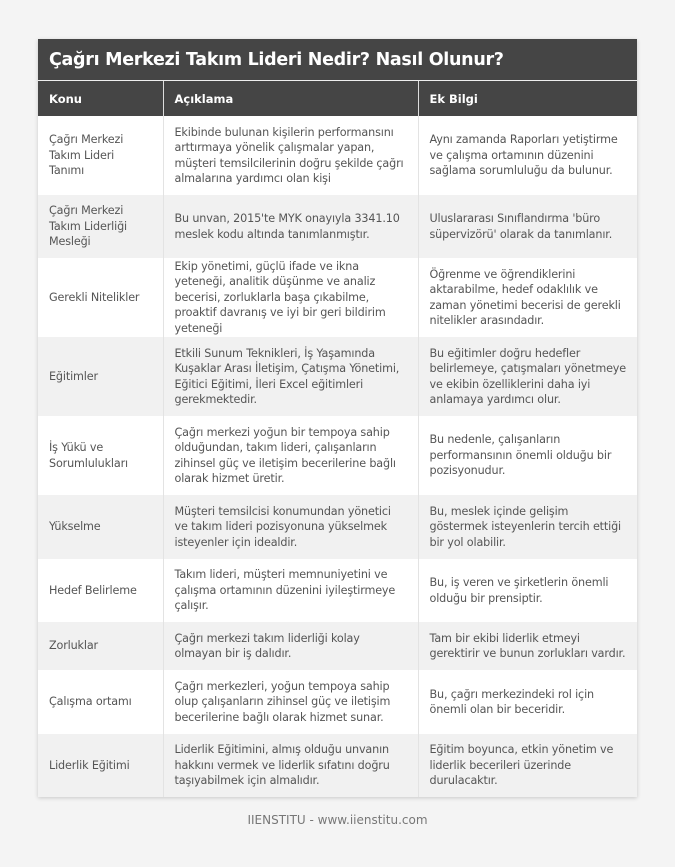 This screenshot has width=675, height=867. I want to click on cell-konu: İş Yükü ve Sorumlulukları, so click(100, 455).